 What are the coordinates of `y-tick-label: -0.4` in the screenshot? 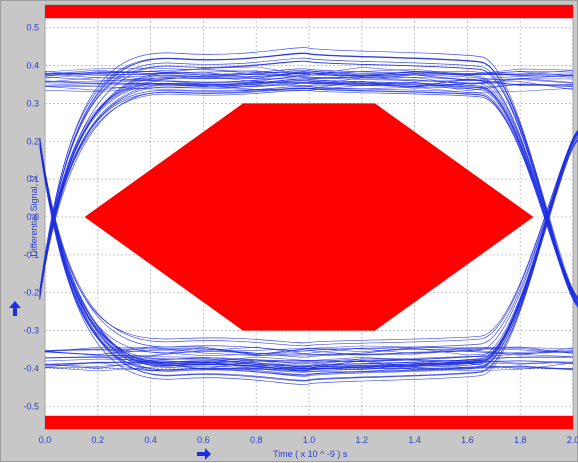 It's located at (31, 368).